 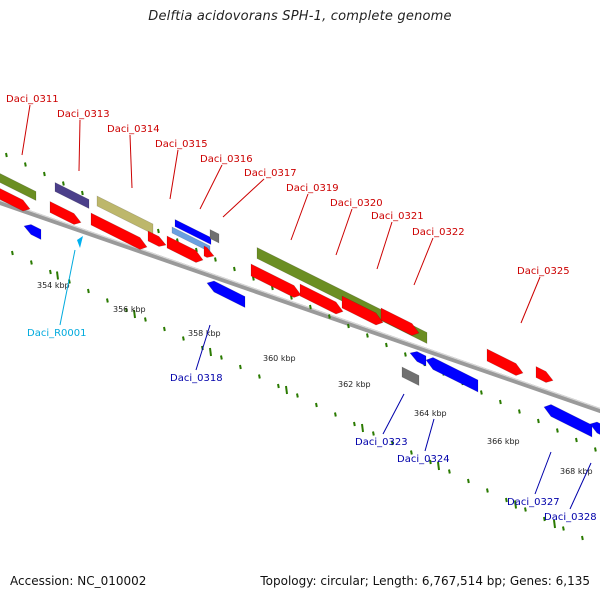 What do you see at coordinates (196, 378) in the screenshot?
I see `gene-label-minus: Daci_0318` at bounding box center [196, 378].